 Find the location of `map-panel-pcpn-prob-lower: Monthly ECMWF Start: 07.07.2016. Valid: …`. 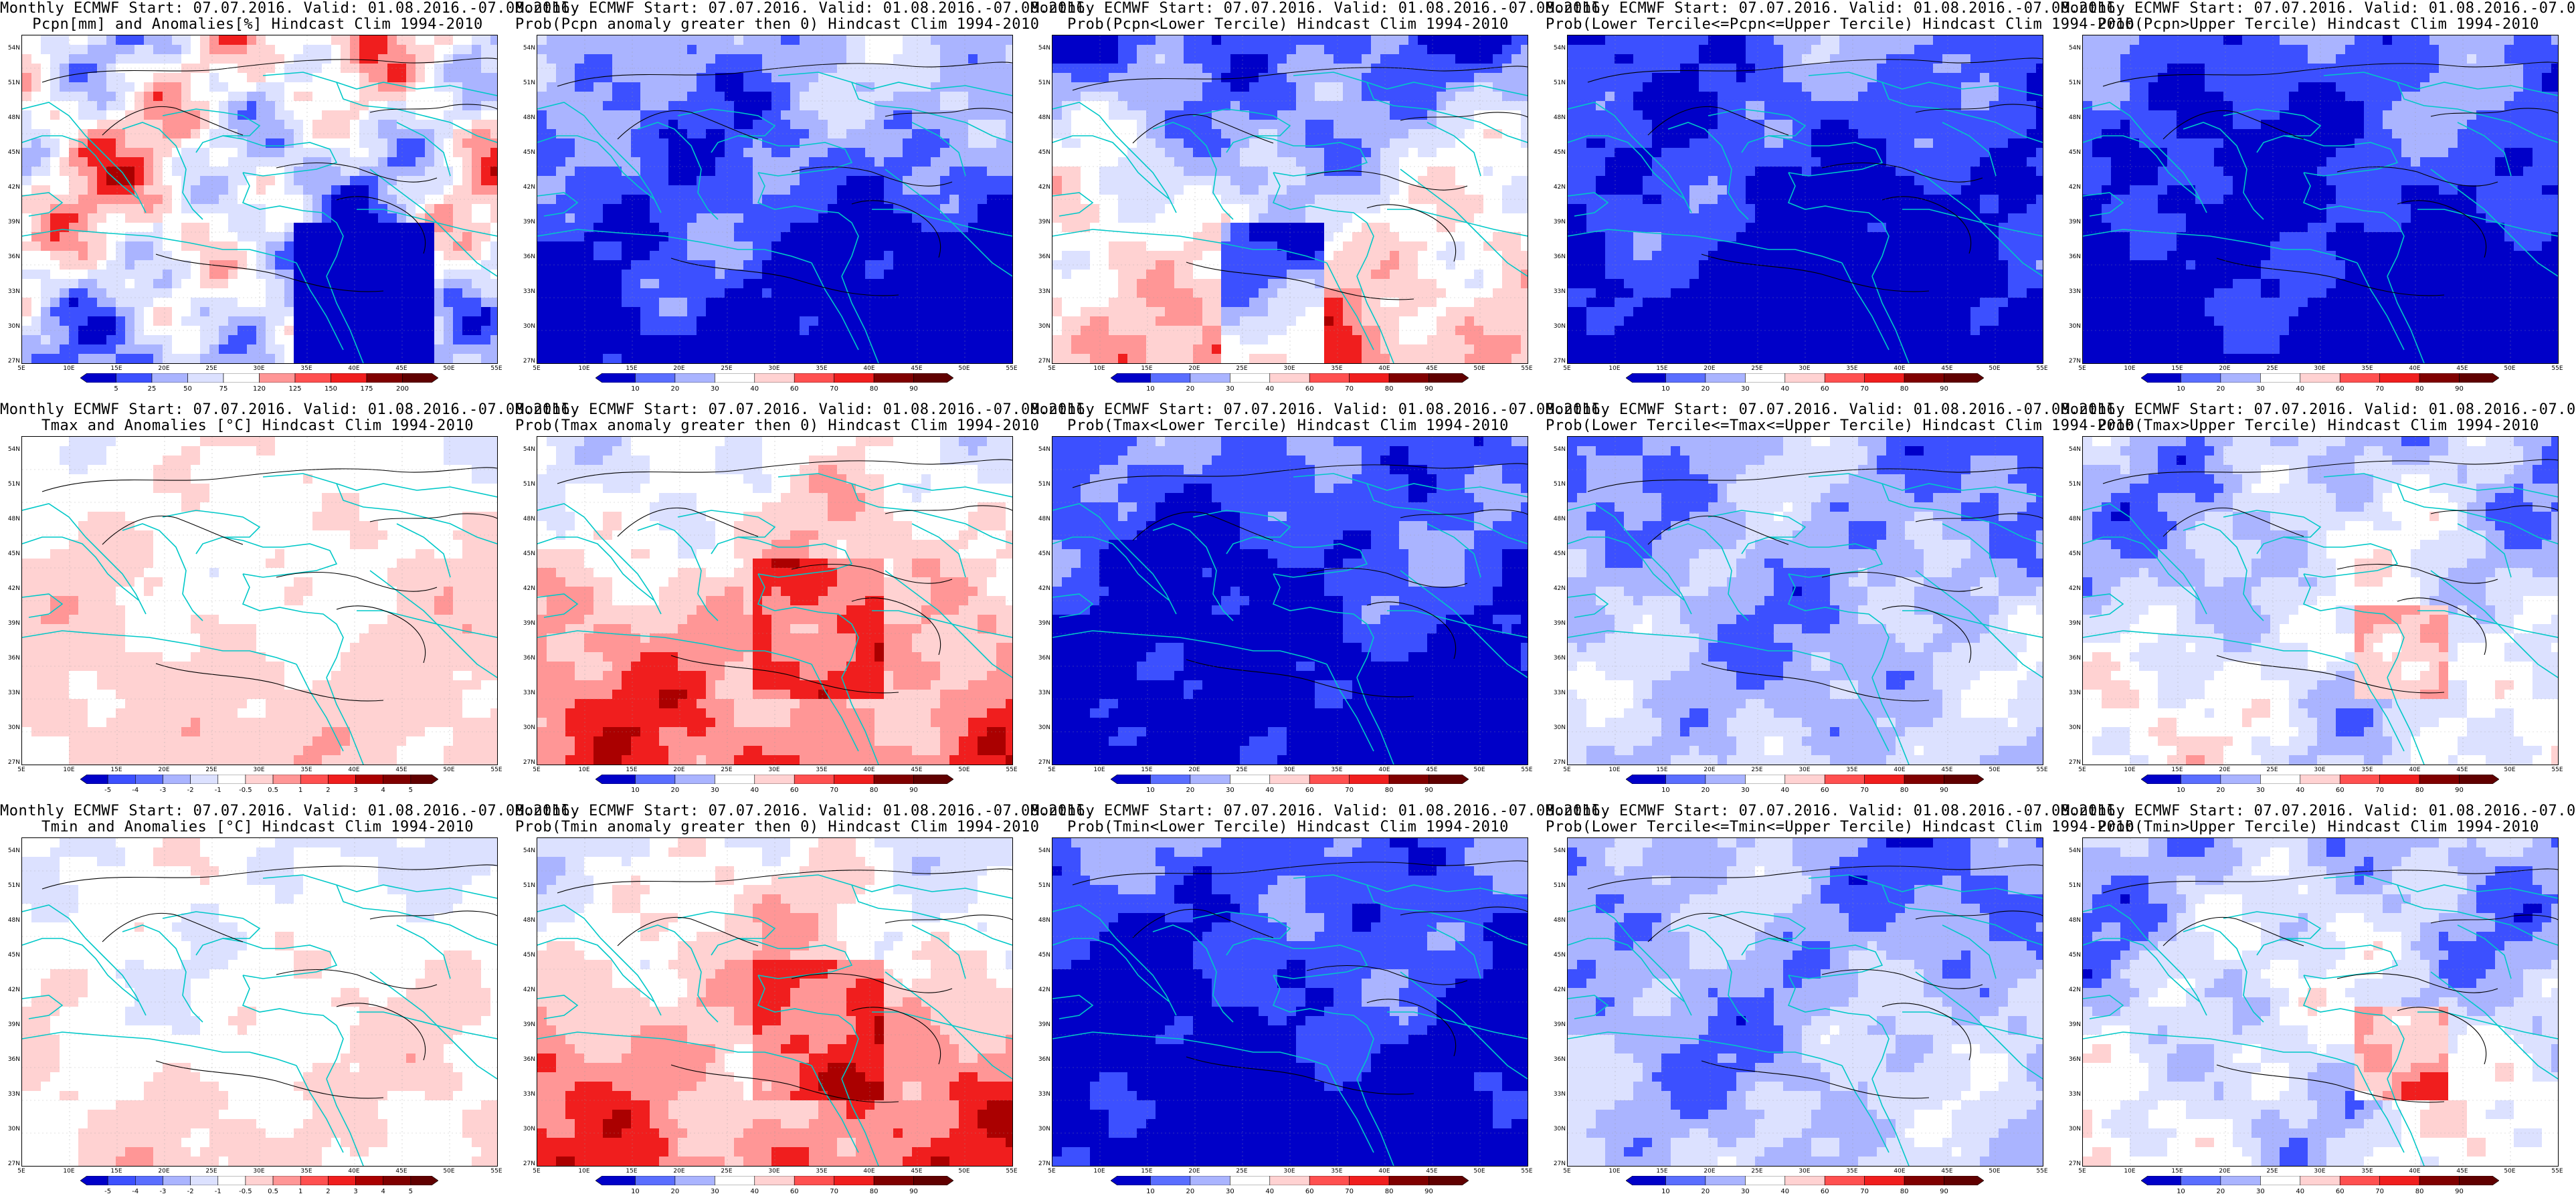

map-panel-pcpn-prob-lower: Monthly ECMWF Start: 07.07.2016. Valid: … is located at coordinates (1319, 200).